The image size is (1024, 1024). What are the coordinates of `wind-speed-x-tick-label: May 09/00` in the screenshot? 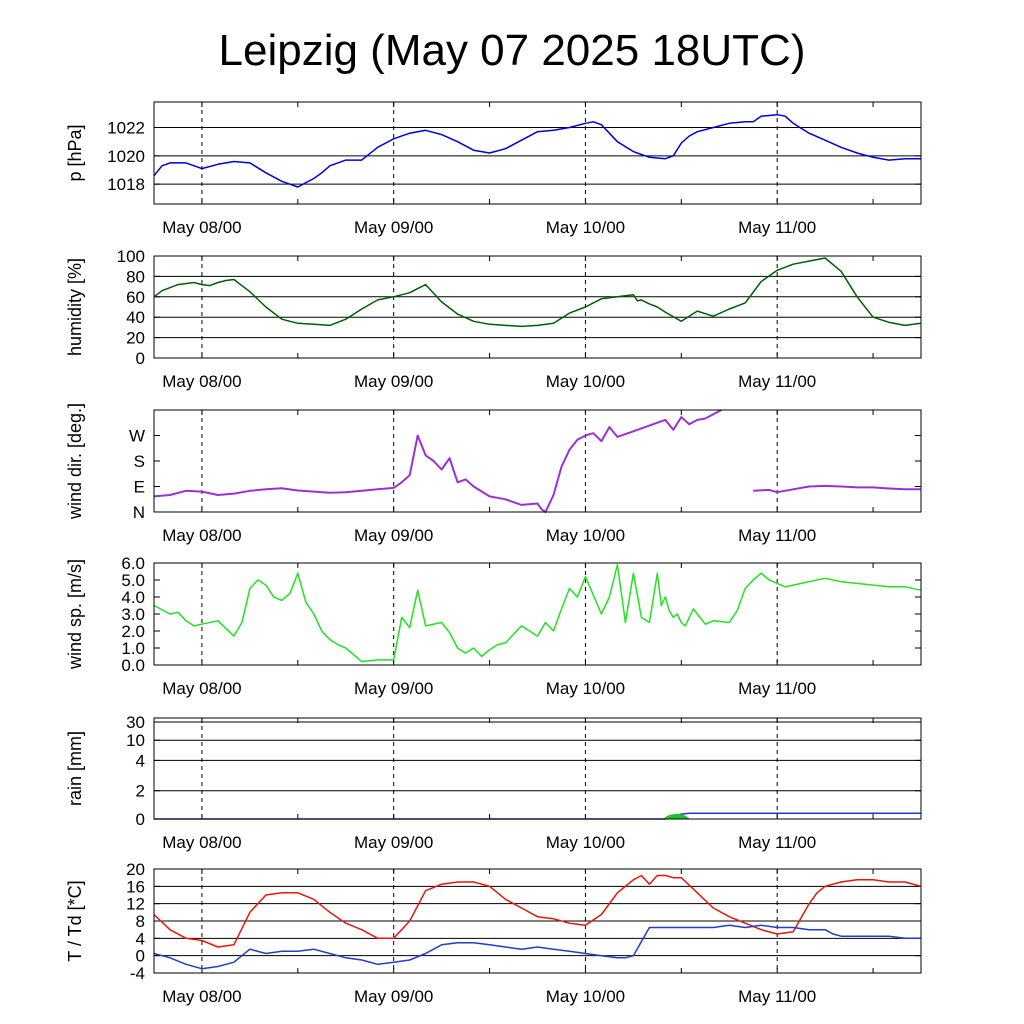 It's located at (393, 688).